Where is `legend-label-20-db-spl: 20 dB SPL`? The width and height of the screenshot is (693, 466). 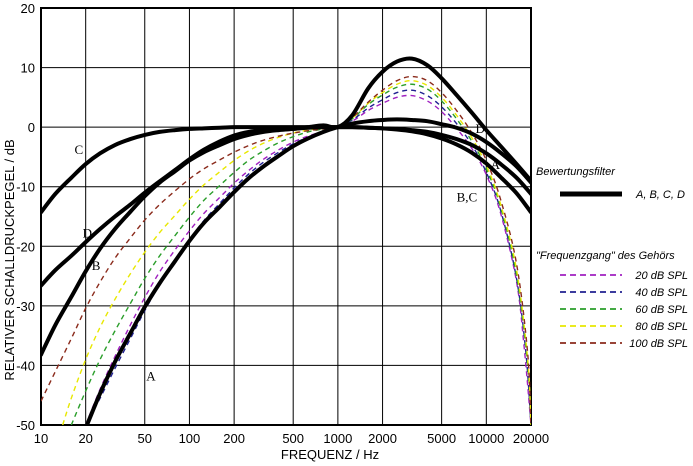 legend-label-20-db-spl: 20 dB SPL is located at coordinates (661, 276).